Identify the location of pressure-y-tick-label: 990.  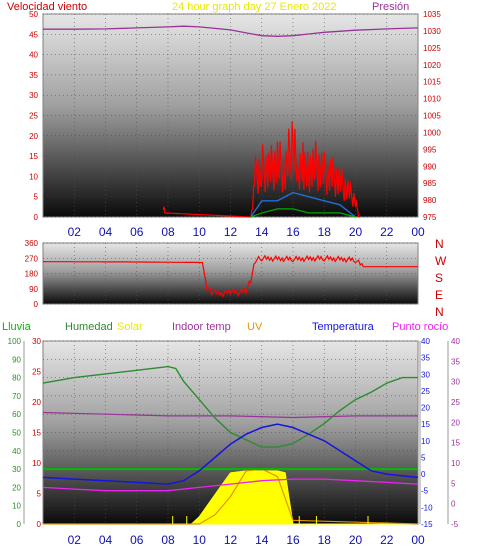
(430, 166).